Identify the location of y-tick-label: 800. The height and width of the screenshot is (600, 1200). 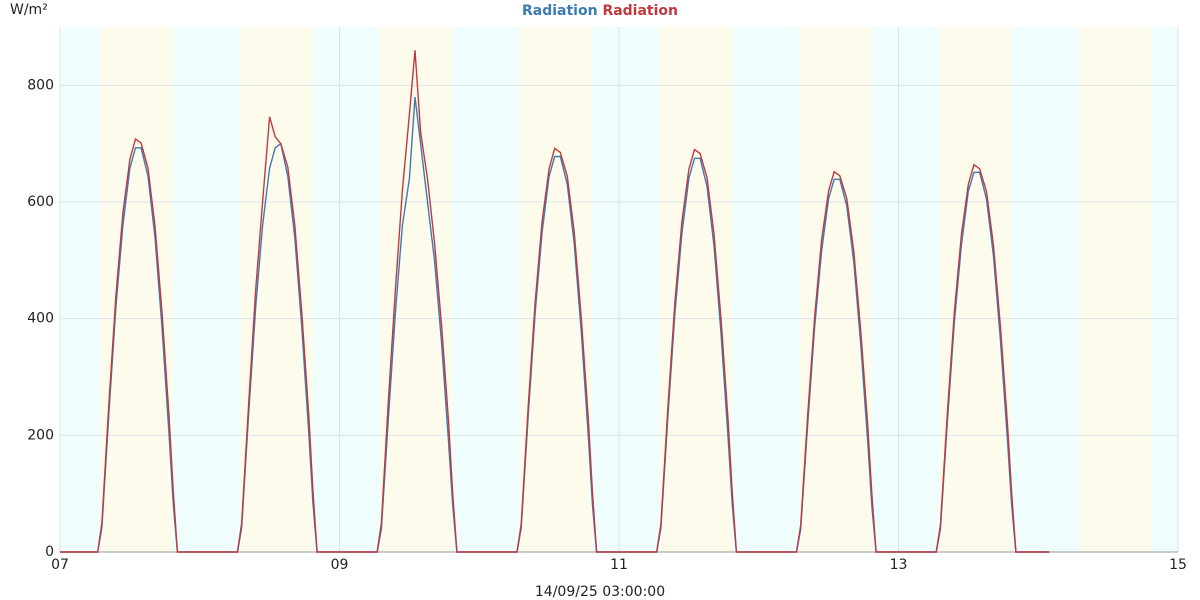
(40, 85).